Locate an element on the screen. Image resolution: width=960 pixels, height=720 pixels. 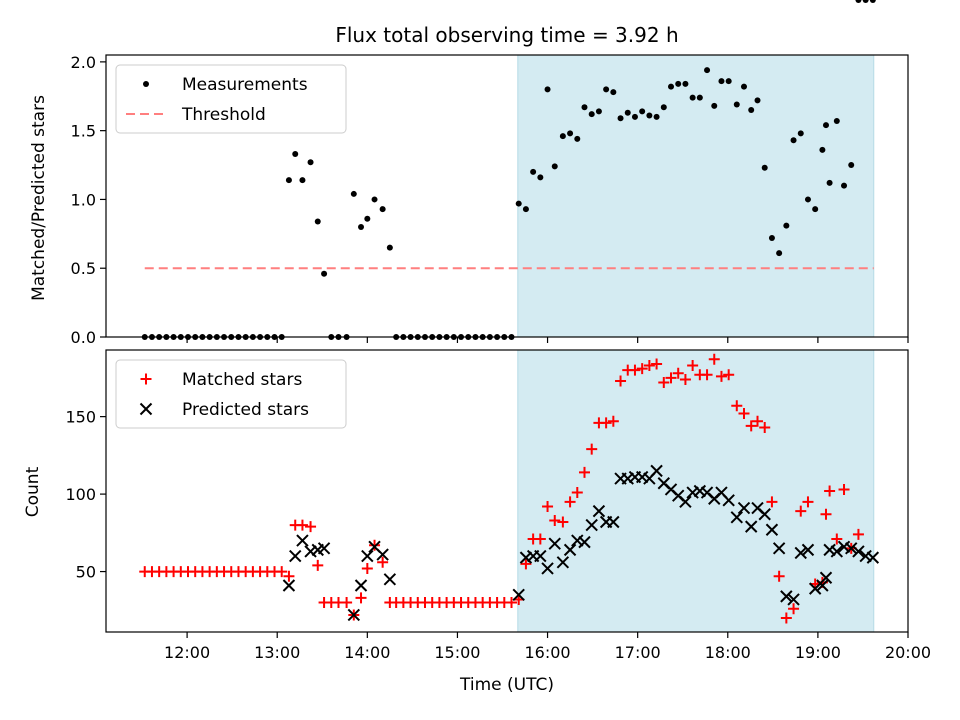
chart-title: Flux total observing time = 3.92 h is located at coordinates (506, 35).